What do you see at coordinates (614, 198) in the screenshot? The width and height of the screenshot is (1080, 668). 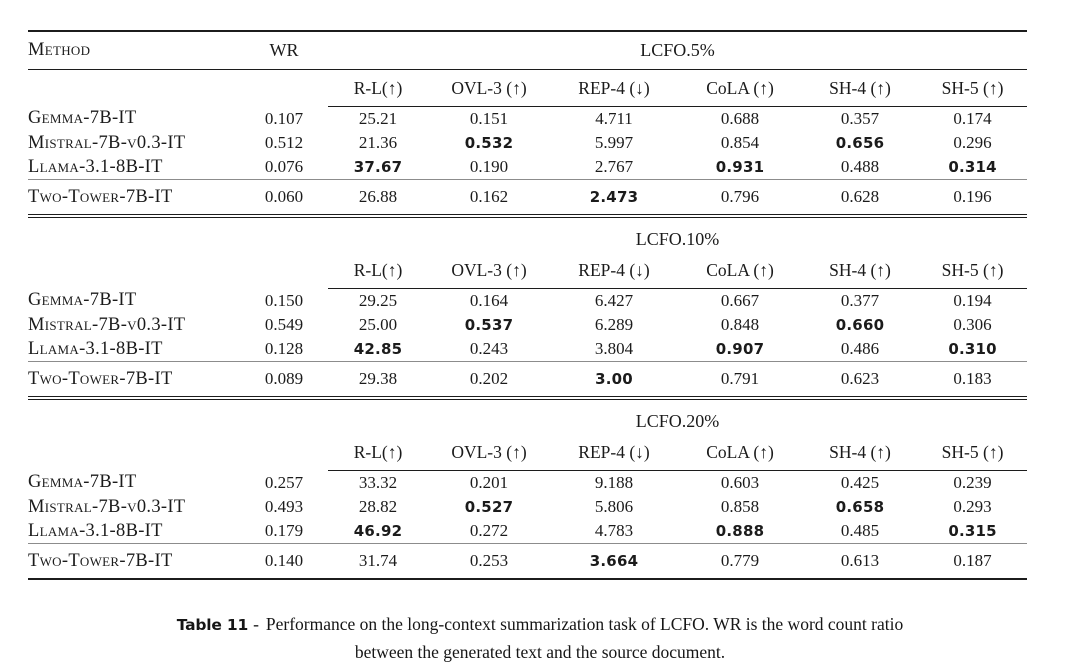 I see `metric-value: 2.473` at bounding box center [614, 198].